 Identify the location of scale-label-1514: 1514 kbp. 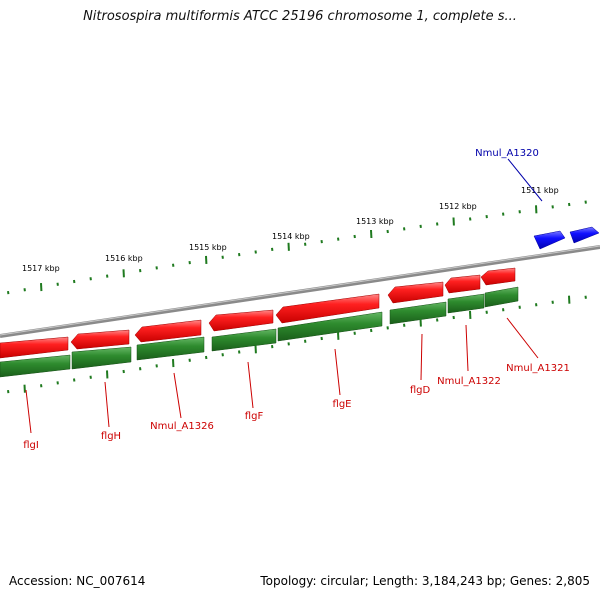
(291, 236).